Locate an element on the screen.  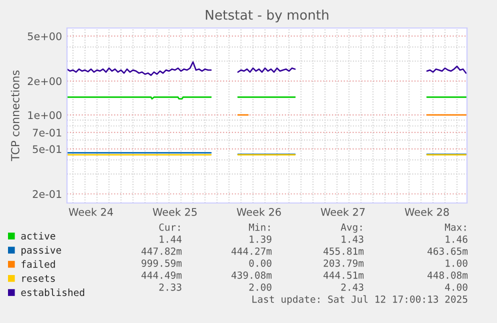
y-tick-label: 7e-01 is located at coordinates (47, 132).